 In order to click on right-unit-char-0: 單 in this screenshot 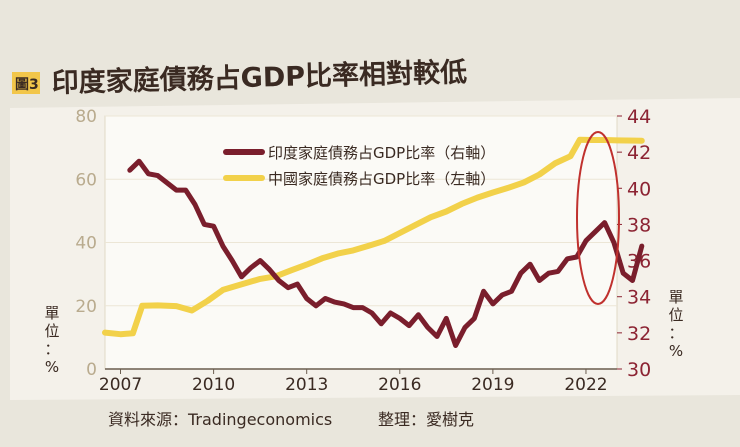, I will do `click(675, 297)`.